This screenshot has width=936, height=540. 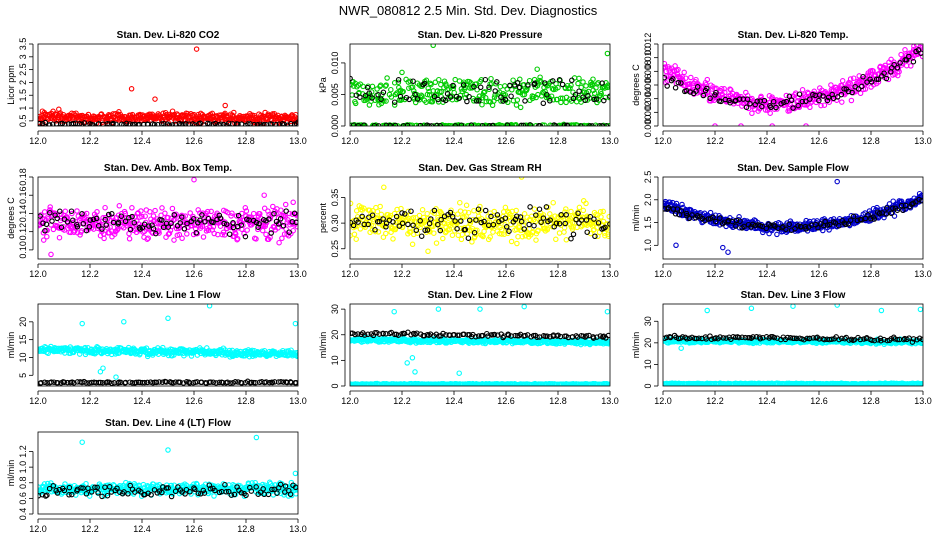 What do you see at coordinates (23, 44) in the screenshot?
I see `y-tick-label: 3.5` at bounding box center [23, 44].